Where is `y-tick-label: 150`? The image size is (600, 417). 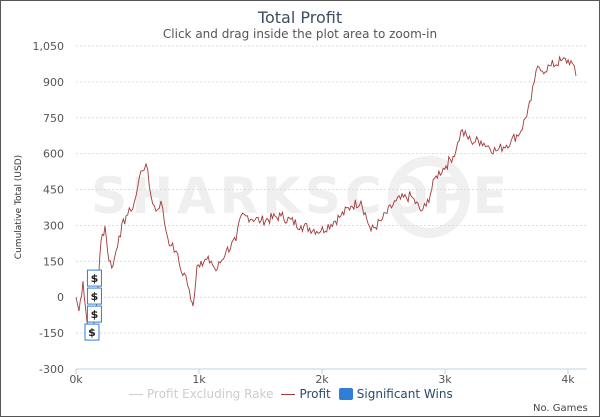 y-tick-label: 150 is located at coordinates (53, 261).